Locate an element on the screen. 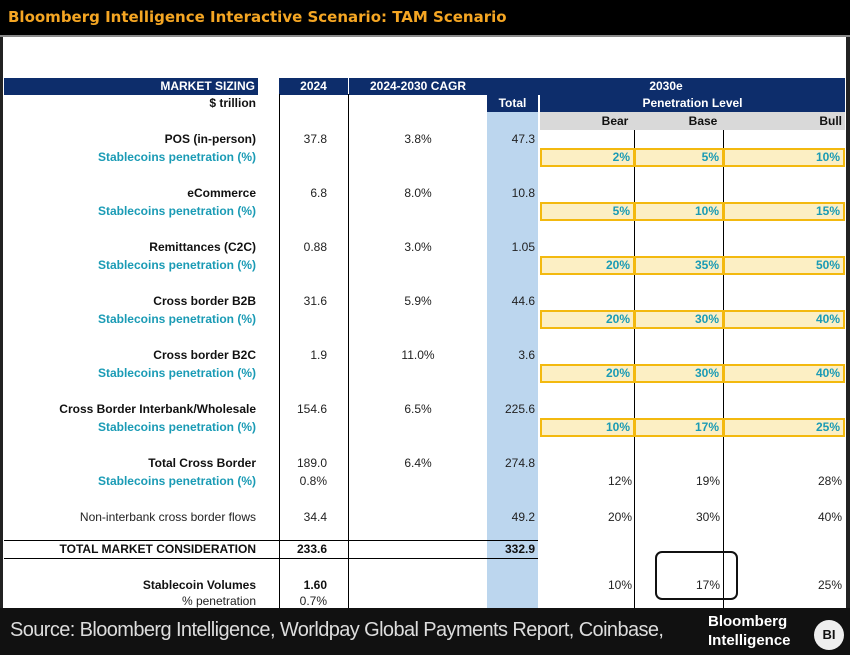 The height and width of the screenshot is (655, 850). penetration-input-base: 10% is located at coordinates (679, 211).